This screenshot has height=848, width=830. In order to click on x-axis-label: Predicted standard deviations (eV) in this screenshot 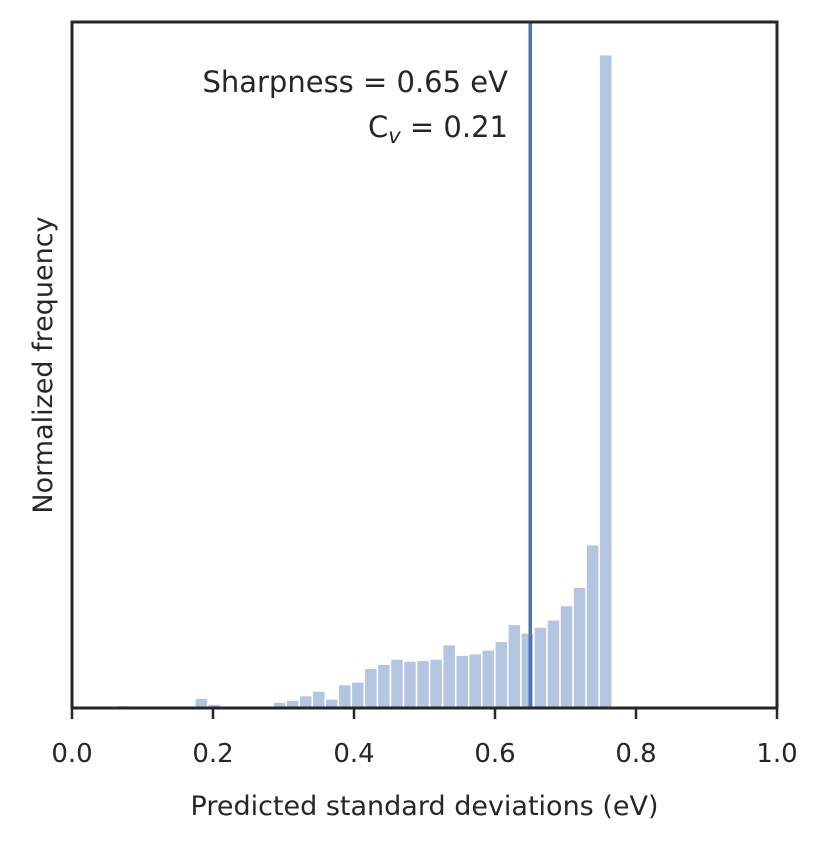, I will do `click(425, 806)`.